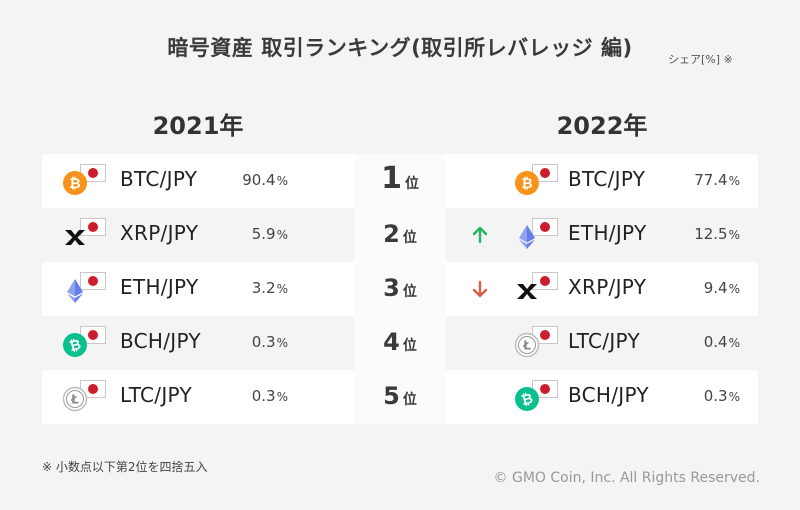 The image size is (800, 510). I want to click on share-value: 77.4%, so click(700, 180).